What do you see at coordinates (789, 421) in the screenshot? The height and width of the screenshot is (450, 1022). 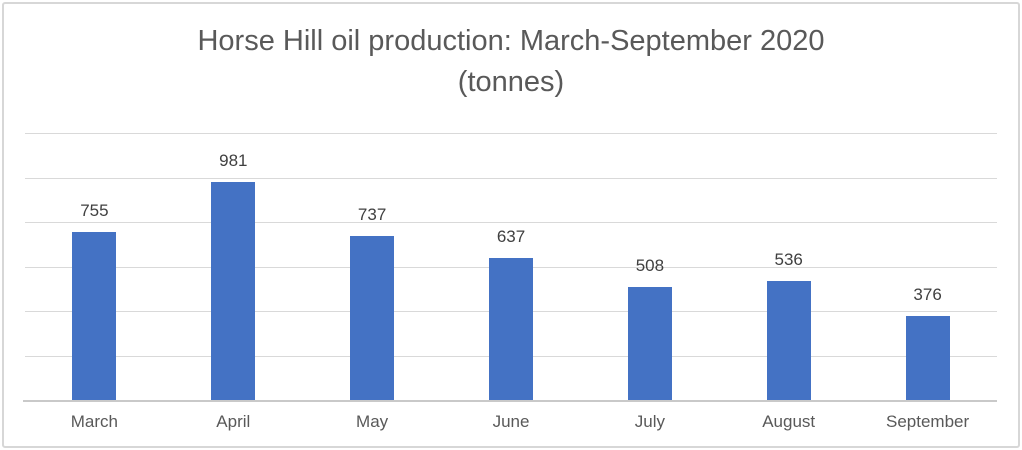 I see `category-label-august: August` at bounding box center [789, 421].